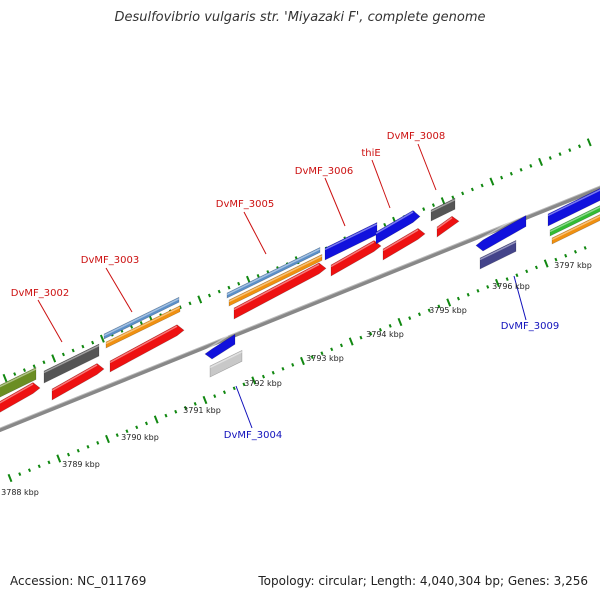 The width and height of the screenshot is (600, 600). Describe the element at coordinates (448, 310) in the screenshot. I see `kbp-label: 3795 kbp` at that location.